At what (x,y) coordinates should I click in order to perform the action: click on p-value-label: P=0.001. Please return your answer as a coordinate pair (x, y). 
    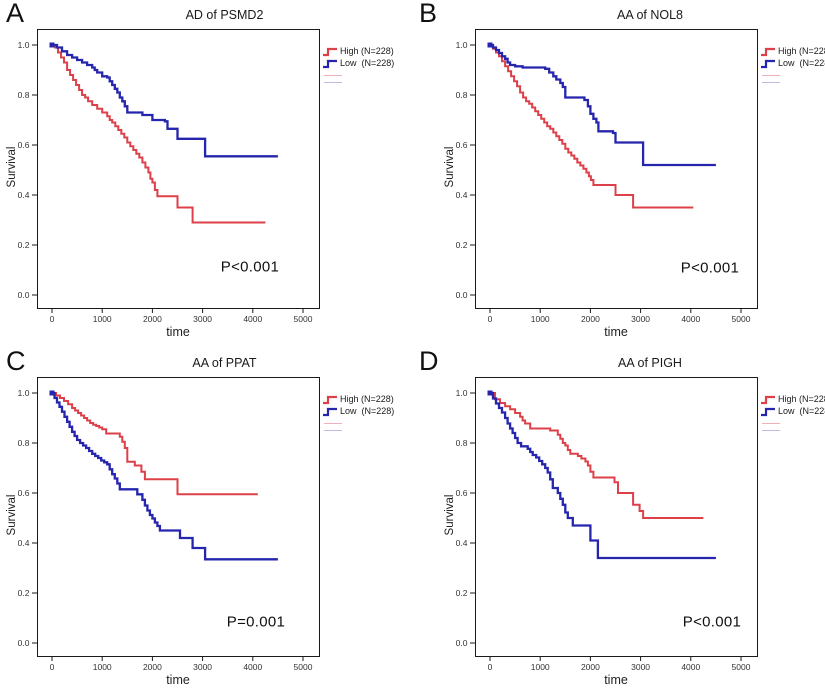
    Looking at the image, I should click on (256, 622).